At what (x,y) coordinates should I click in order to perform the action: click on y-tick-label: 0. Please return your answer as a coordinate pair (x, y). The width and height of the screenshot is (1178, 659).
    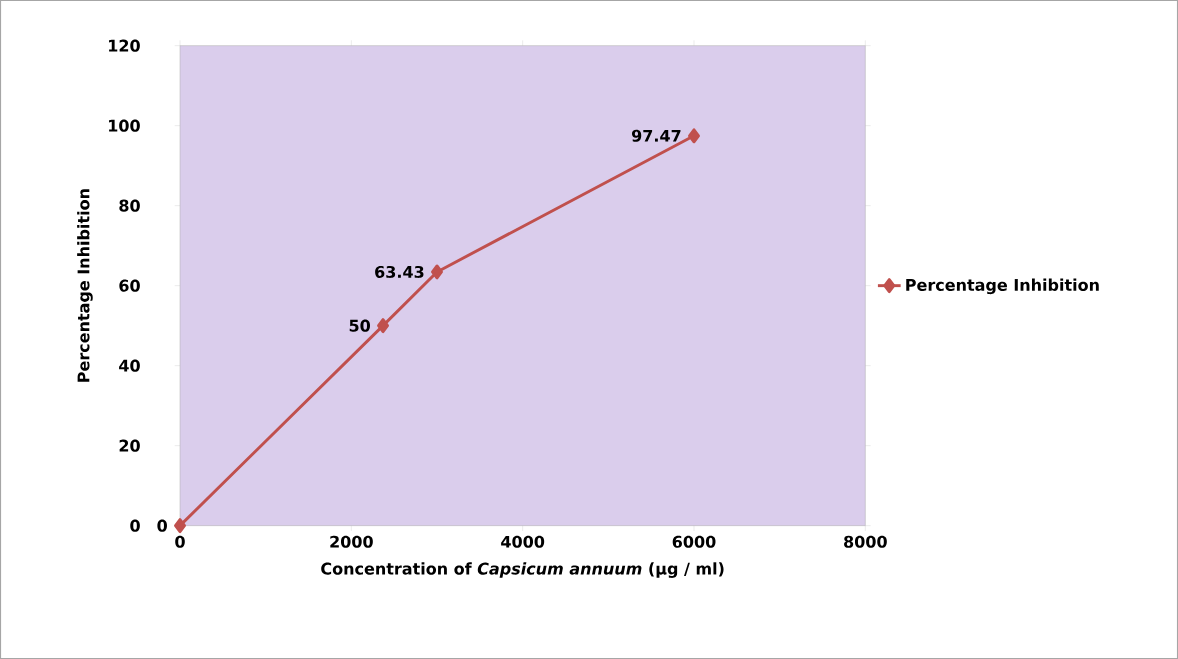
    Looking at the image, I should click on (135, 525).